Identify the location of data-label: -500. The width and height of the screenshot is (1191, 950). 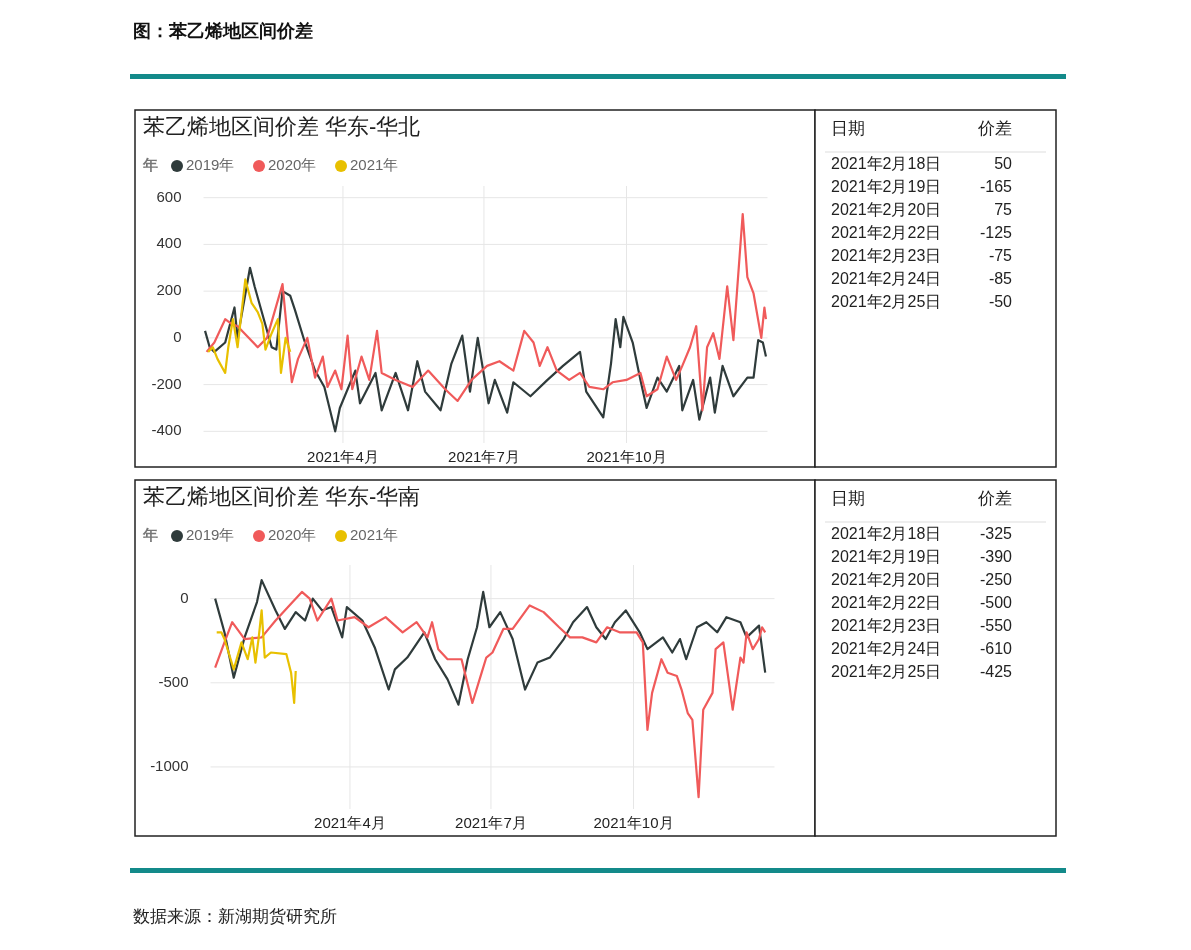
(996, 603).